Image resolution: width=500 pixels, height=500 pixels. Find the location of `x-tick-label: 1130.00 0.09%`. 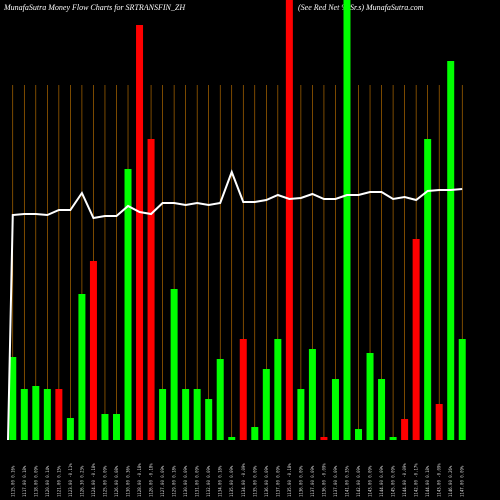

x-tick-label: 1130.00 0.09% is located at coordinates (185, 481).